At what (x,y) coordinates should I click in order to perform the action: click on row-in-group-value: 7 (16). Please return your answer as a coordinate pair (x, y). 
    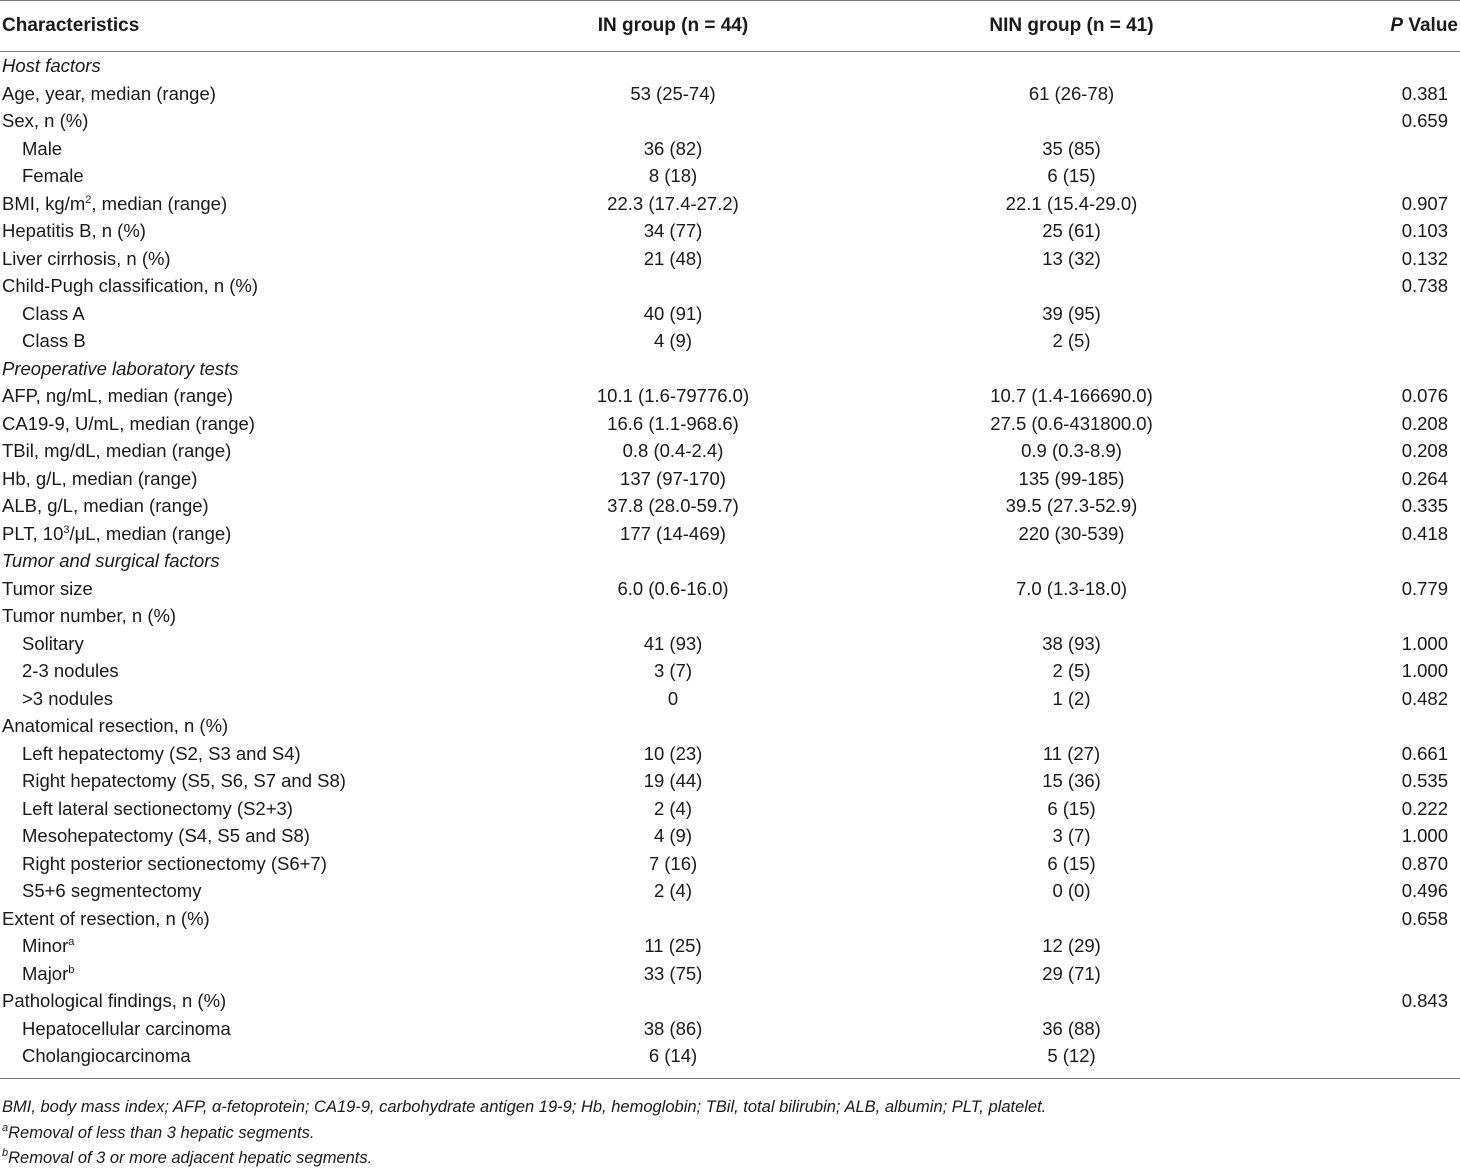
    Looking at the image, I should click on (673, 863).